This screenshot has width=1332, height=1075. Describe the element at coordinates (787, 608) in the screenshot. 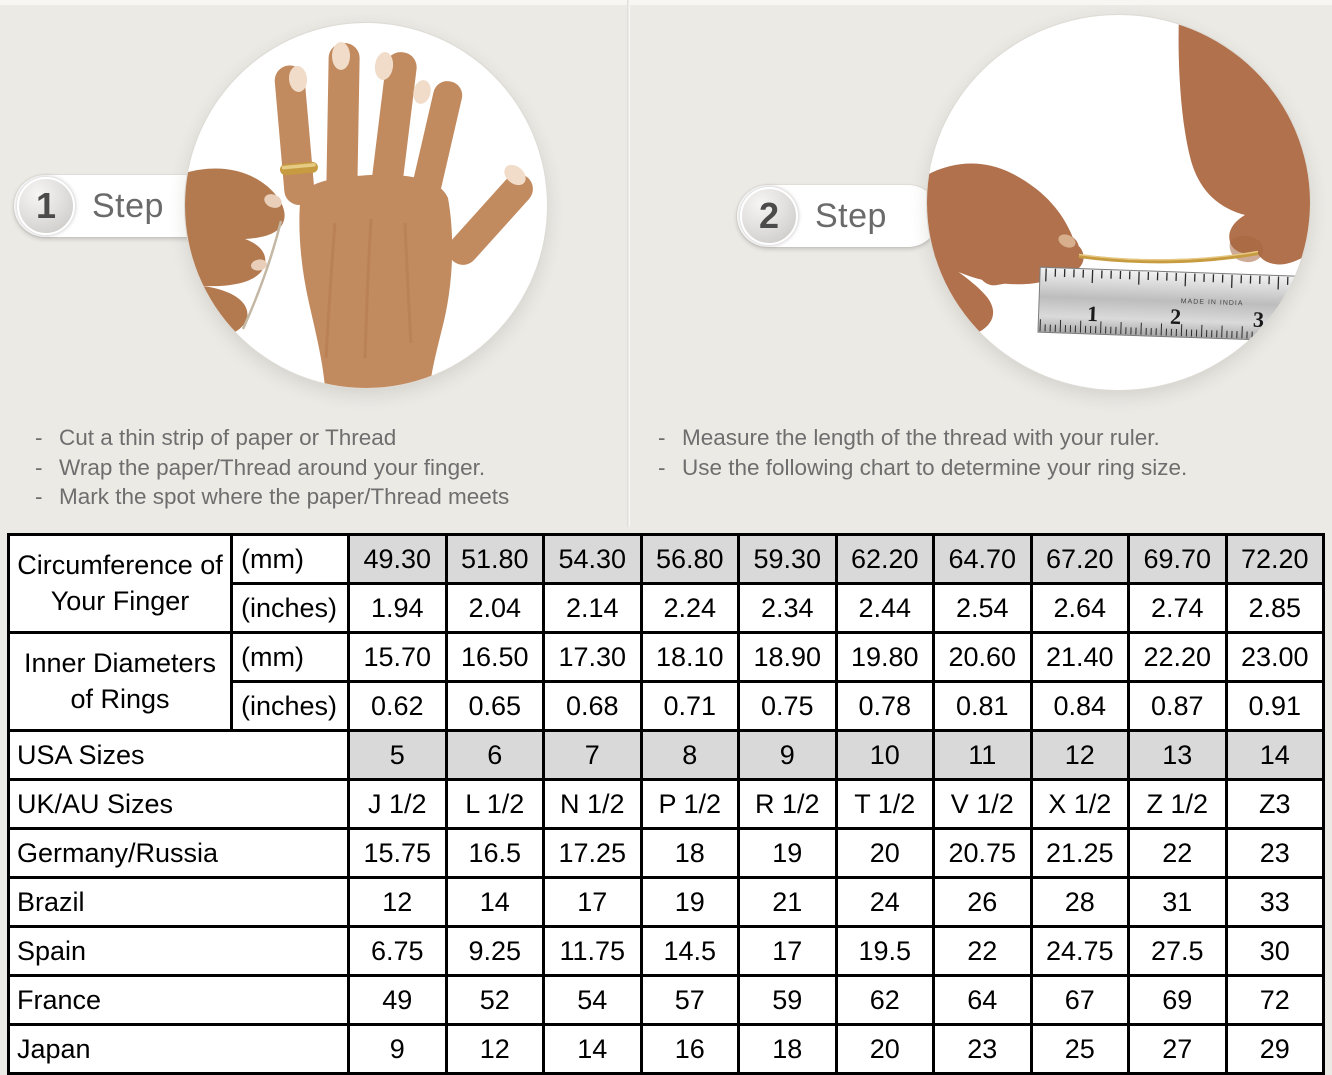

I see `size-value-cell: 2.34` at that location.